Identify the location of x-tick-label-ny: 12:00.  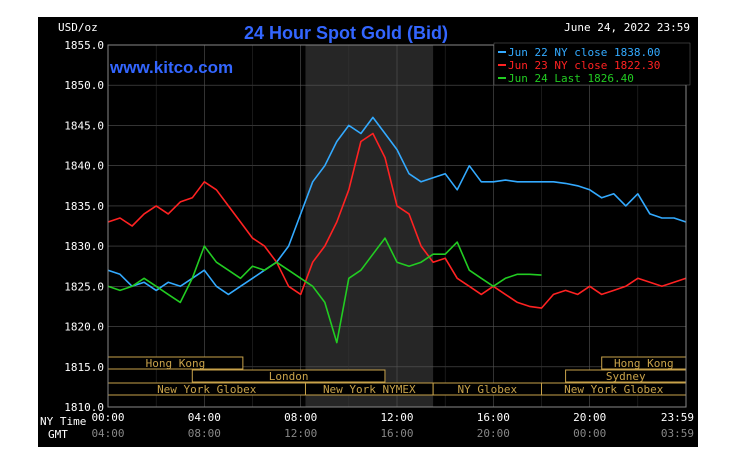
(396, 417).